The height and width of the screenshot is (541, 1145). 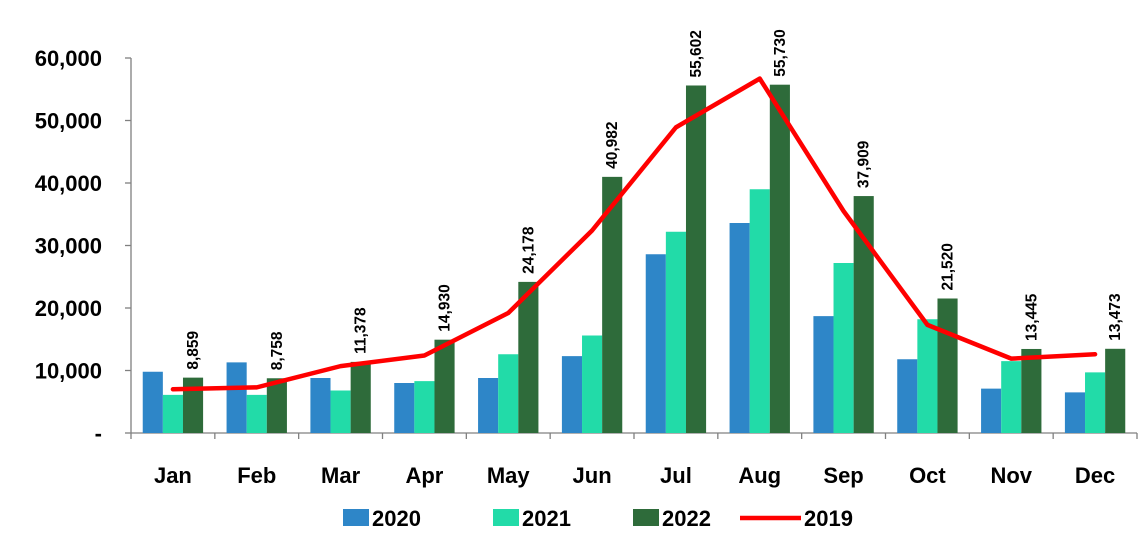 What do you see at coordinates (404, 408) in the screenshot?
I see `bar-2020-apr` at bounding box center [404, 408].